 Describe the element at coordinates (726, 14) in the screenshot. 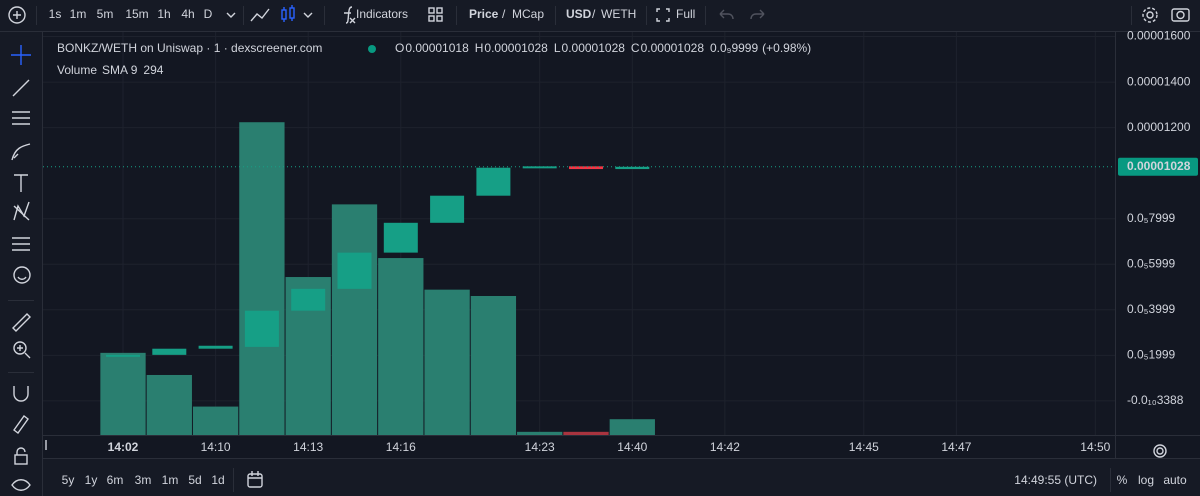

I see `undo-icon` at that location.